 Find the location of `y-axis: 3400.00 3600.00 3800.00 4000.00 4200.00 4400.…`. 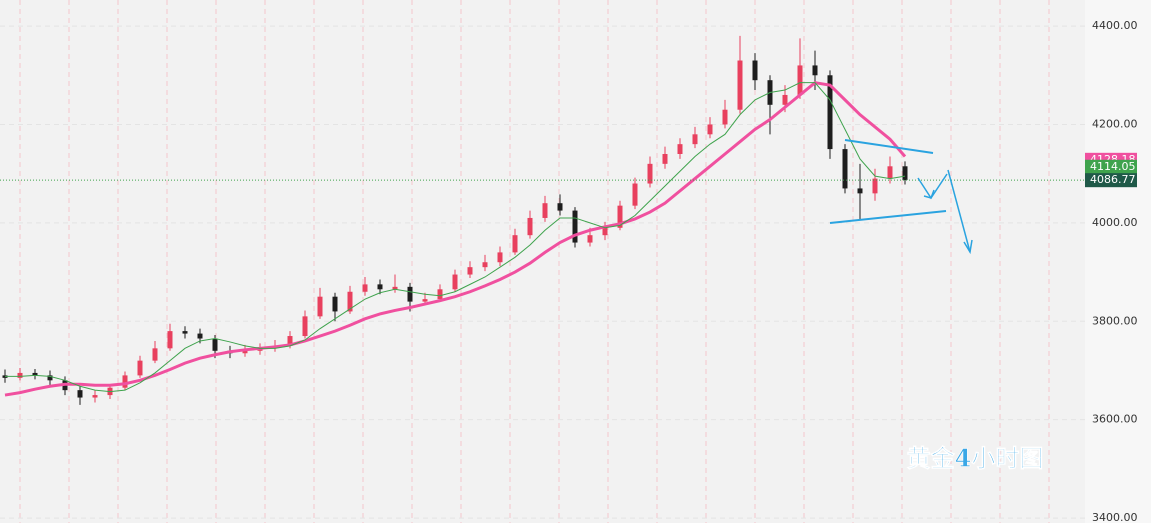

y-axis: 3400.00 3600.00 3800.00 4000.00 4200.00 4400.… is located at coordinates (1111, 271).